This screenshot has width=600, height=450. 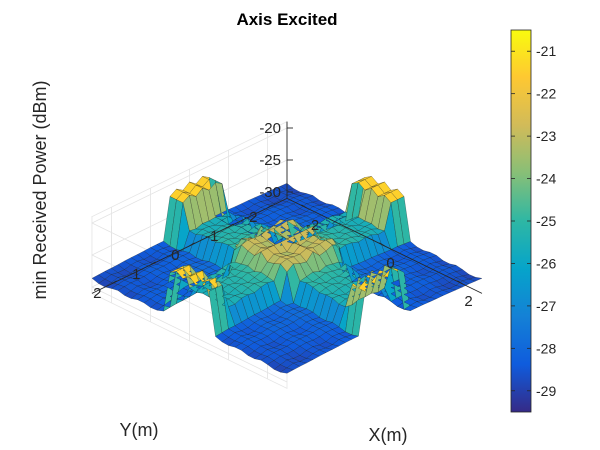 What do you see at coordinates (468, 301) in the screenshot?
I see `x-tick-label: 2` at bounding box center [468, 301].